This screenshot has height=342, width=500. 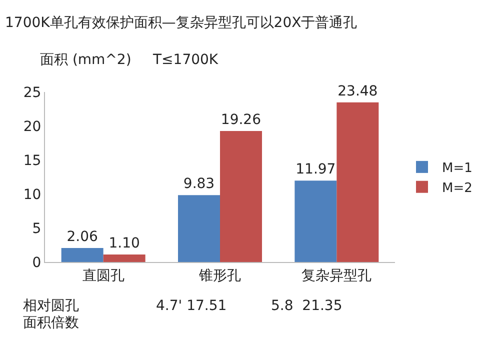 What do you see at coordinates (191, 306) in the screenshot?
I see `text: 4.7' 17.51` at bounding box center [191, 306].